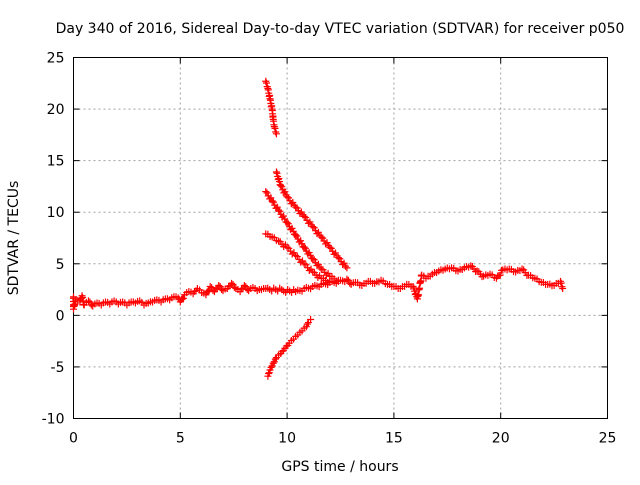  Describe the element at coordinates (60, 316) in the screenshot. I see `y-tick-label: 0` at that location.